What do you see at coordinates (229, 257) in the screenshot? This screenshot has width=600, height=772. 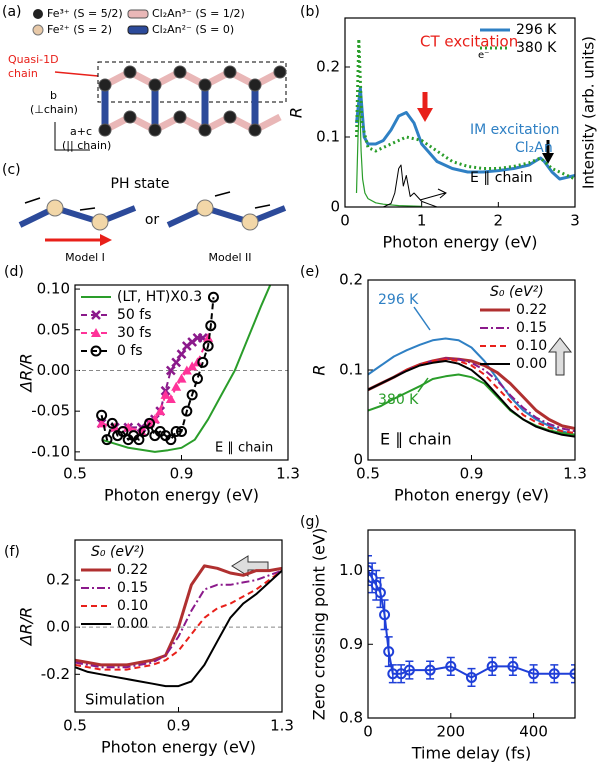 I see `model-label: Model II` at bounding box center [229, 257].